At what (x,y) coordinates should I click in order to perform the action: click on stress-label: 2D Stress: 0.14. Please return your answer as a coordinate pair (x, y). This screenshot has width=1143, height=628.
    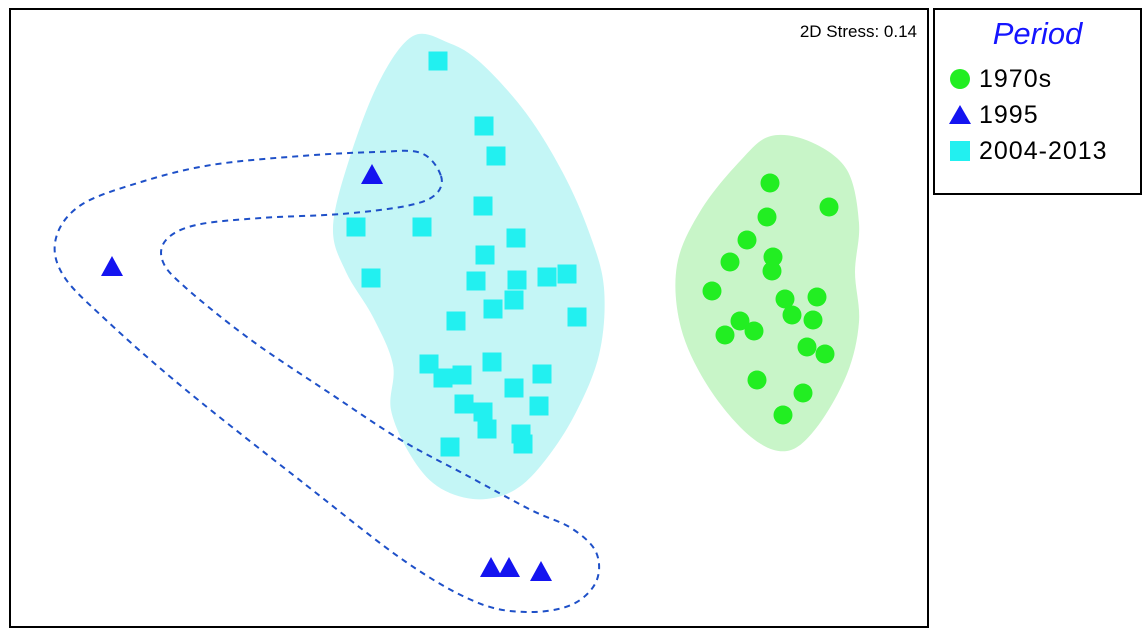
    Looking at the image, I should click on (858, 31).